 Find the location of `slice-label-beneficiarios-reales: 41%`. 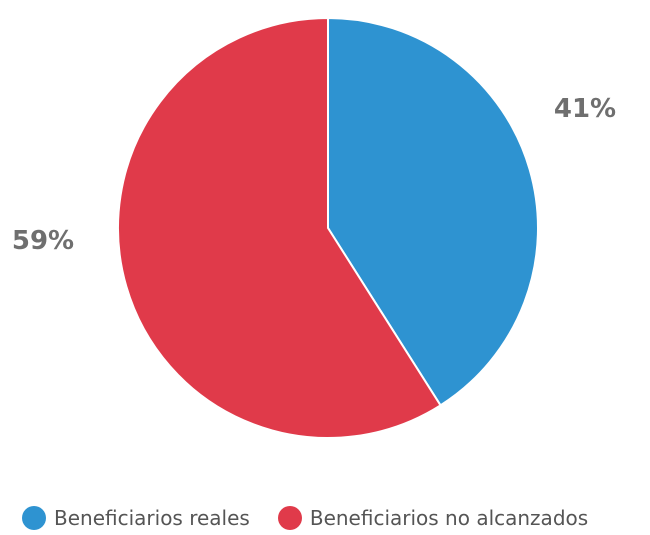

slice-label-beneficiarios-reales: 41% is located at coordinates (585, 109).